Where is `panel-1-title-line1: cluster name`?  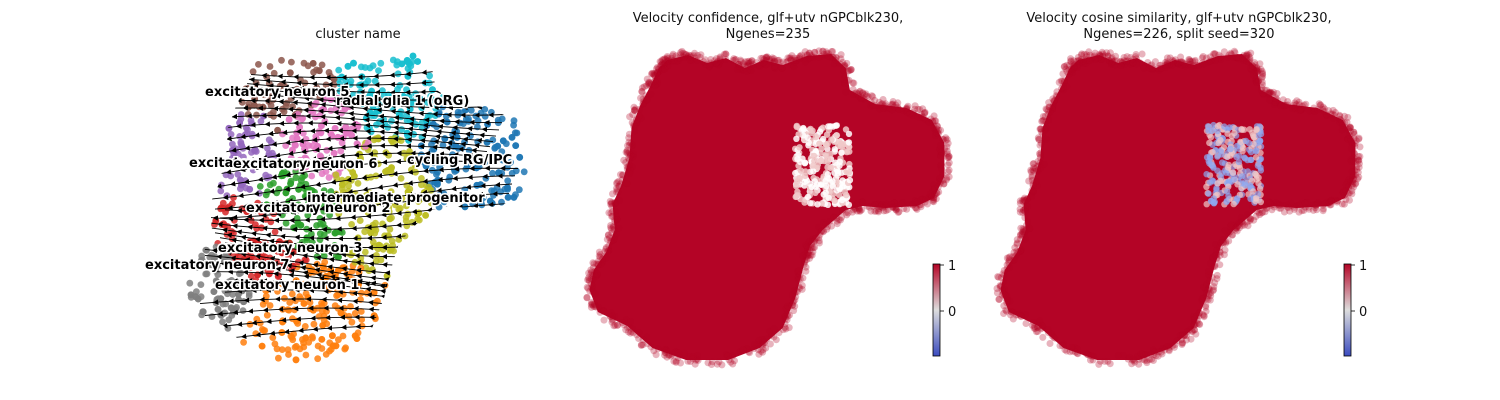 panel-1-title-line1: cluster name is located at coordinates (358, 34).